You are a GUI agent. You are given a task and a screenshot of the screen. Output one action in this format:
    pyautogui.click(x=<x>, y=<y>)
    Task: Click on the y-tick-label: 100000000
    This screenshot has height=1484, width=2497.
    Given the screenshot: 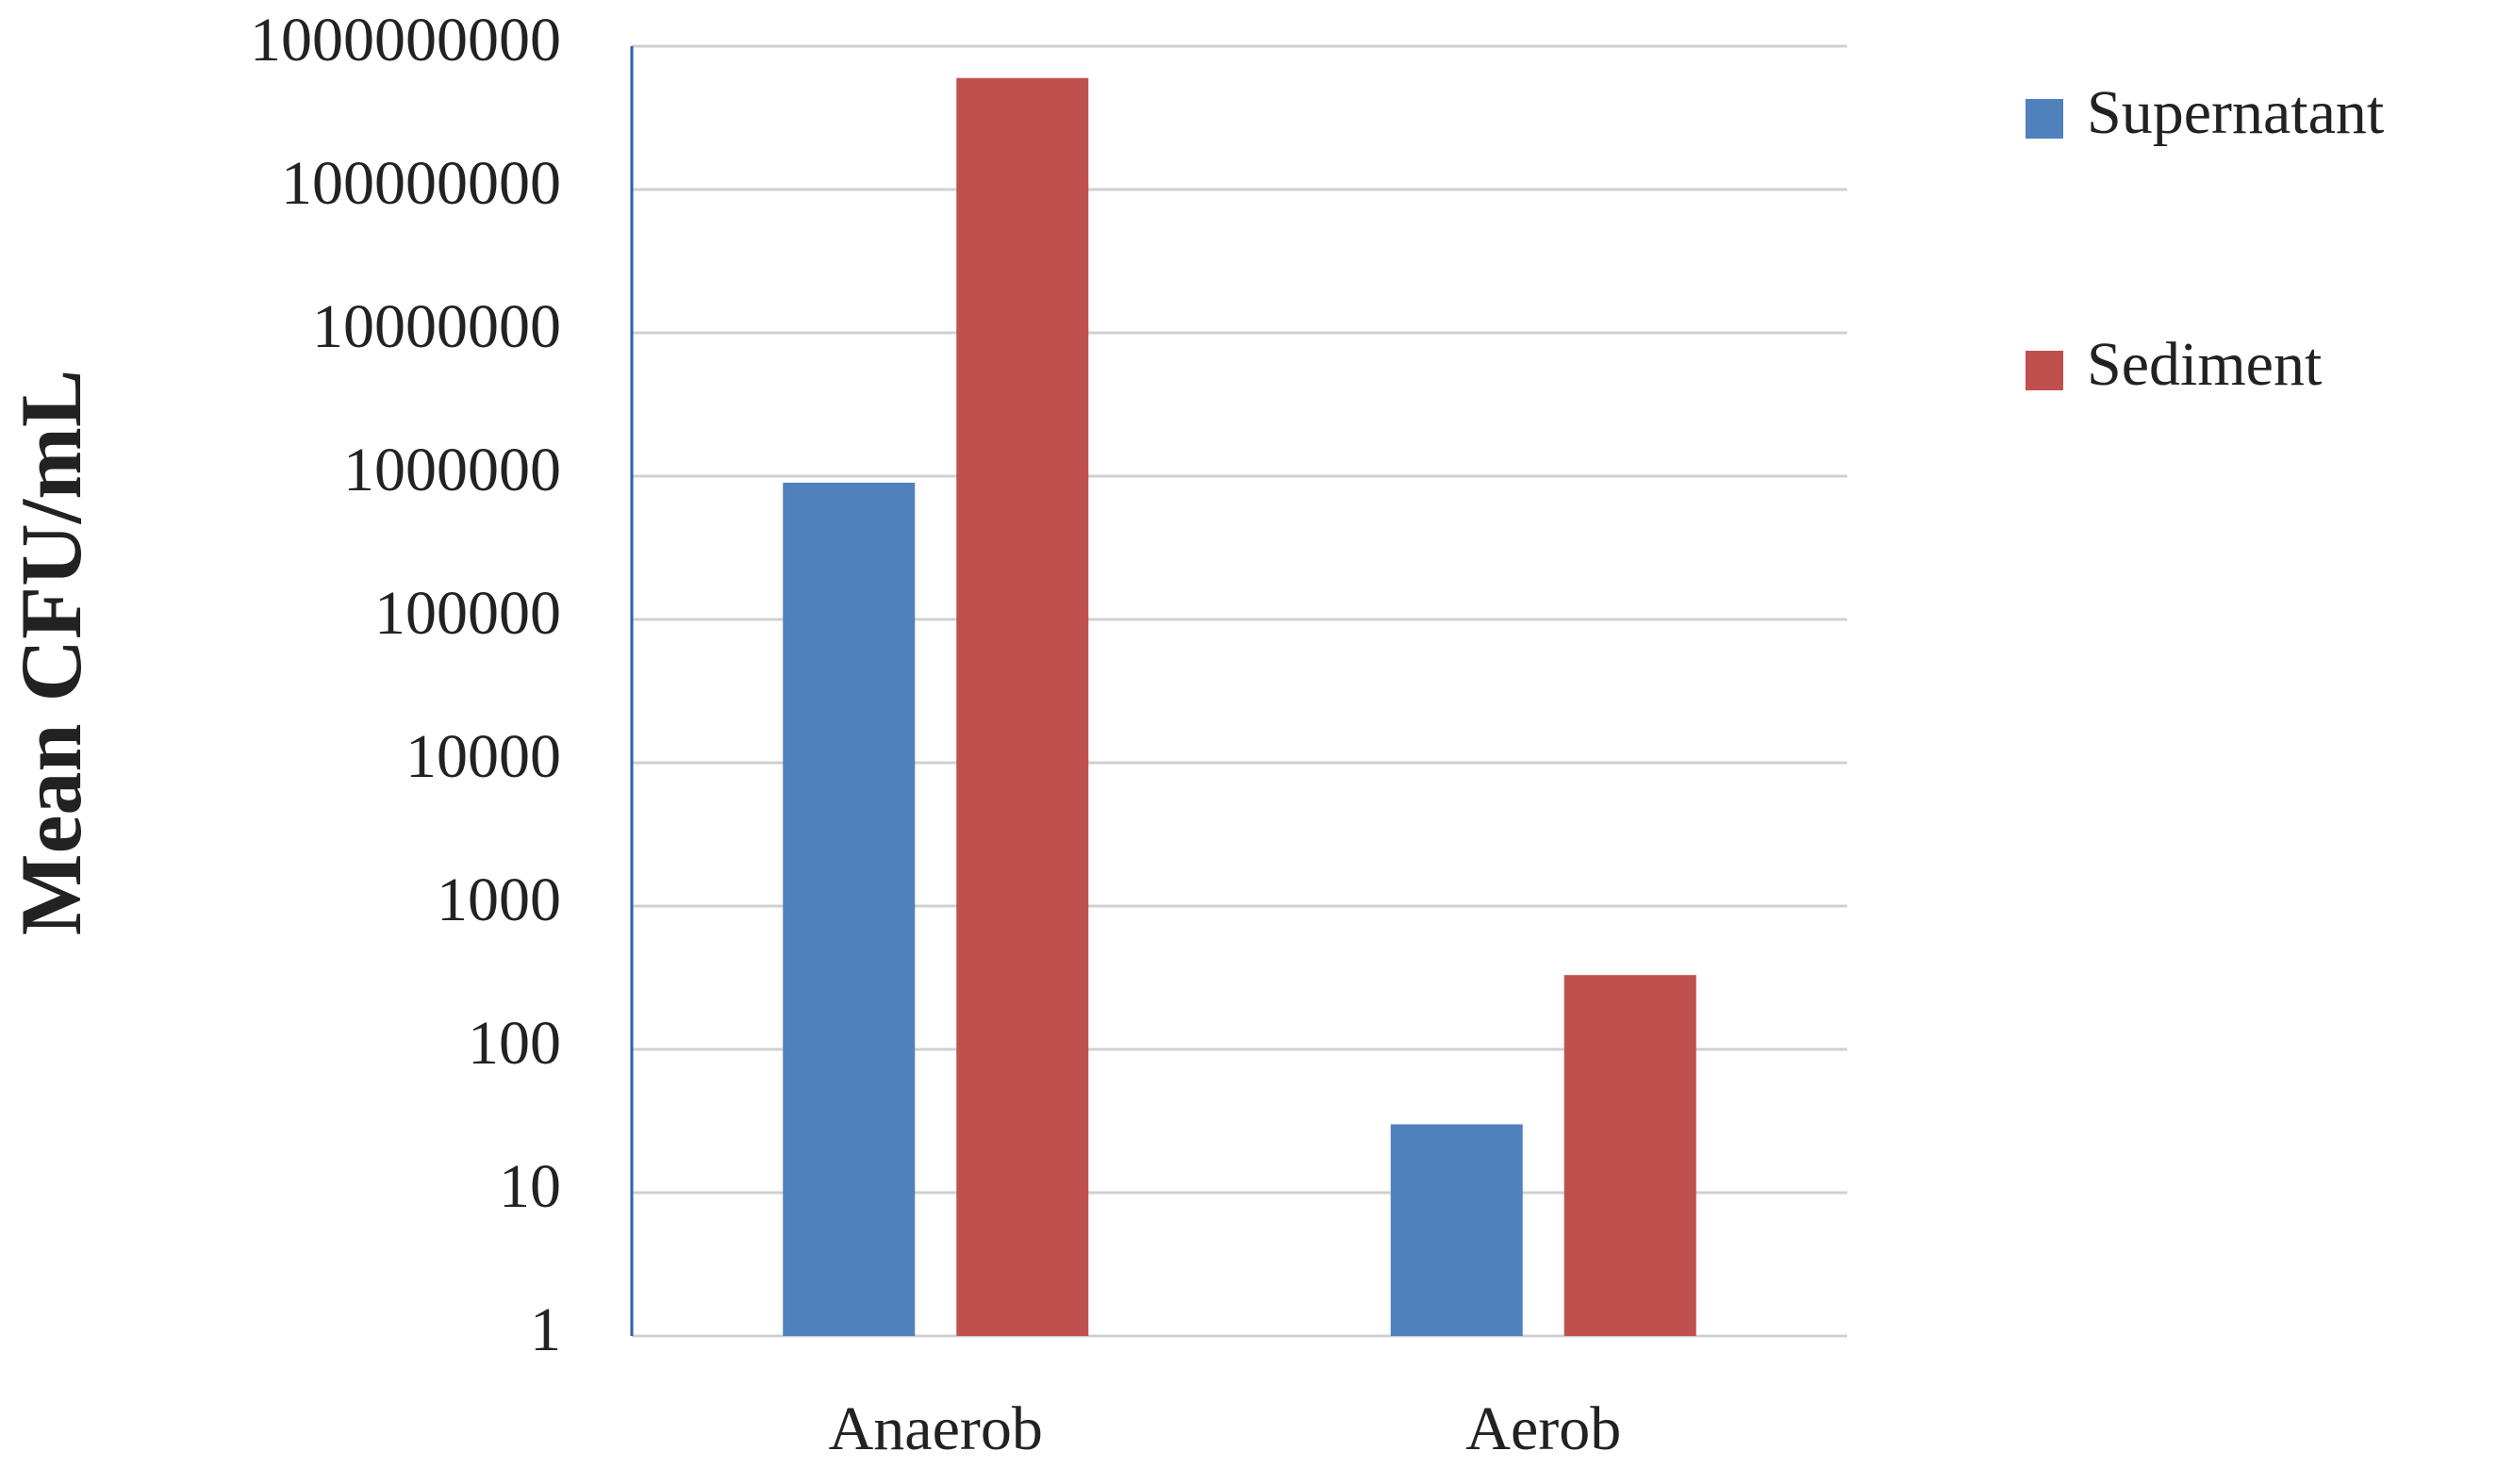 What is the action you would take?
    pyautogui.click(x=421, y=183)
    